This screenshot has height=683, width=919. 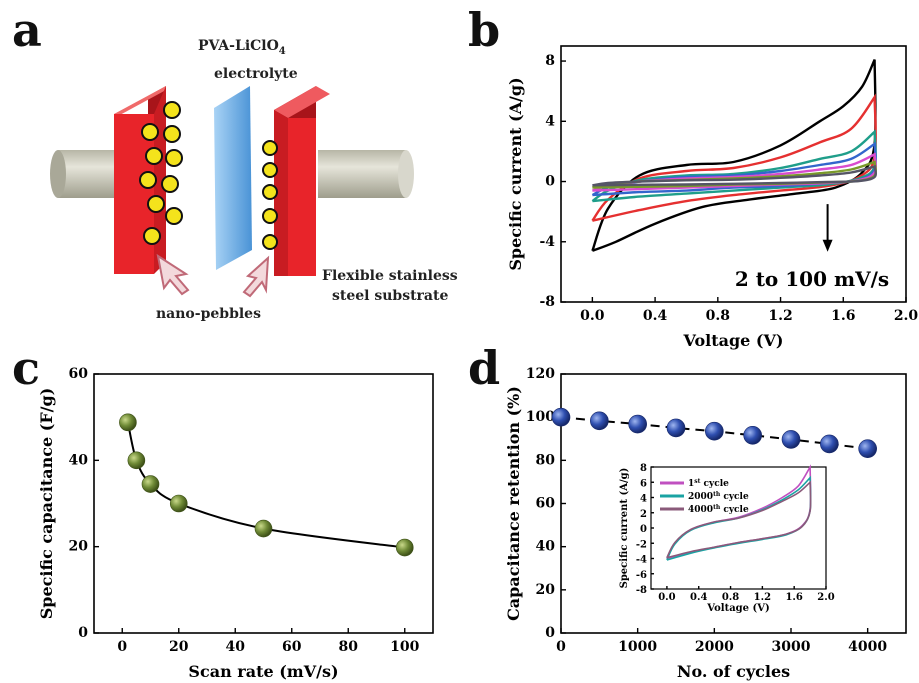 I want to click on y-tick-label: -6, so click(x=641, y=575).